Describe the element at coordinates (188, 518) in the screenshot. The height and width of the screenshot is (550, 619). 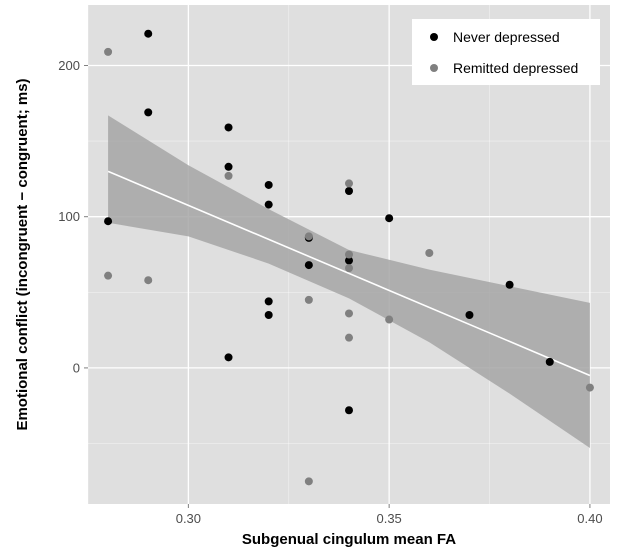
I see `x-tick-label: 0.30` at that location.